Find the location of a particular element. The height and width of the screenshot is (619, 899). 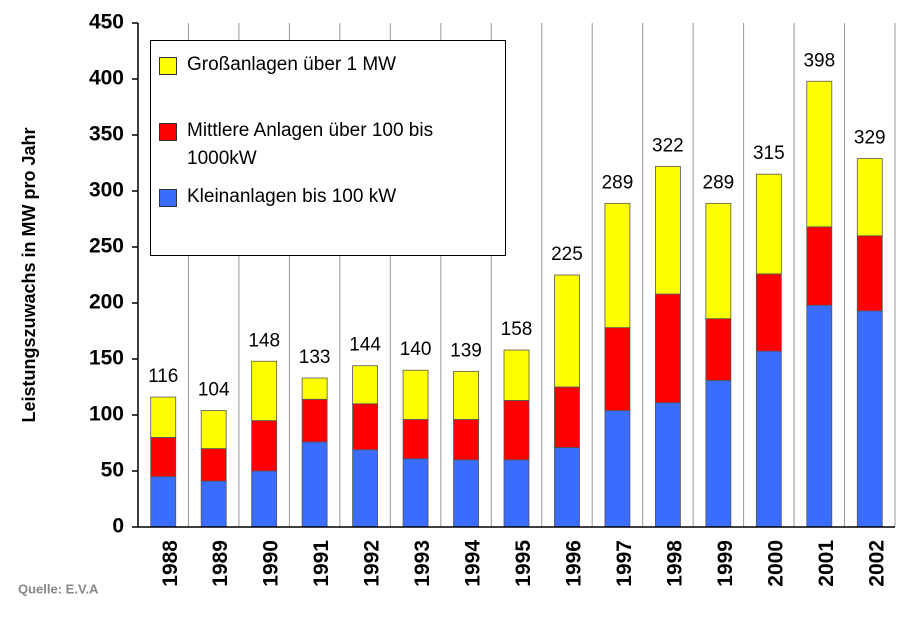

x-tick-label: 2000 is located at coordinates (775, 563).